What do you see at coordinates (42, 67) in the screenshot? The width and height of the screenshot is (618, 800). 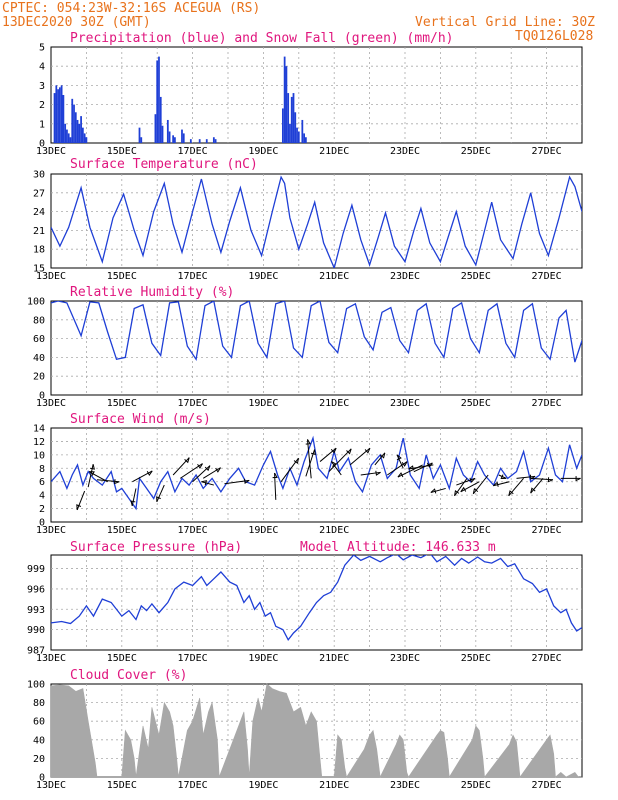 I see `precip-y-tick-label: 4` at bounding box center [42, 67].